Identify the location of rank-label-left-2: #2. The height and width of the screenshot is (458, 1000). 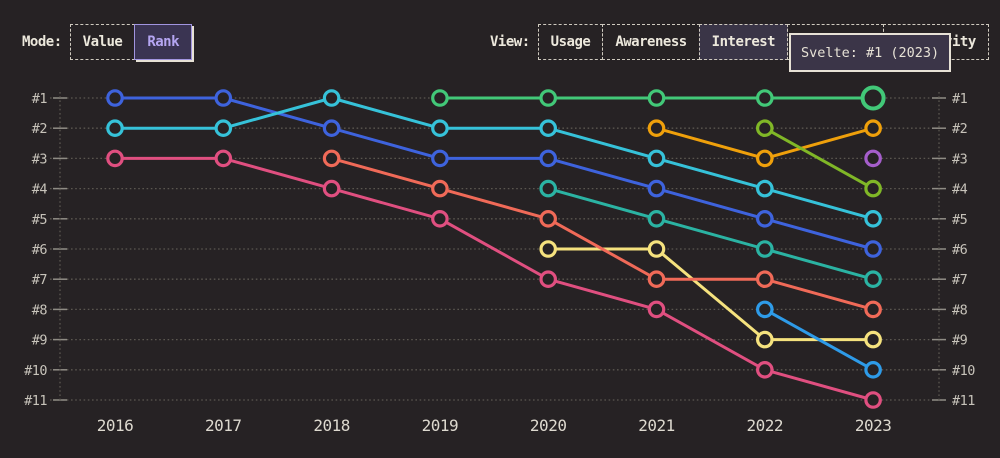
(39, 129).